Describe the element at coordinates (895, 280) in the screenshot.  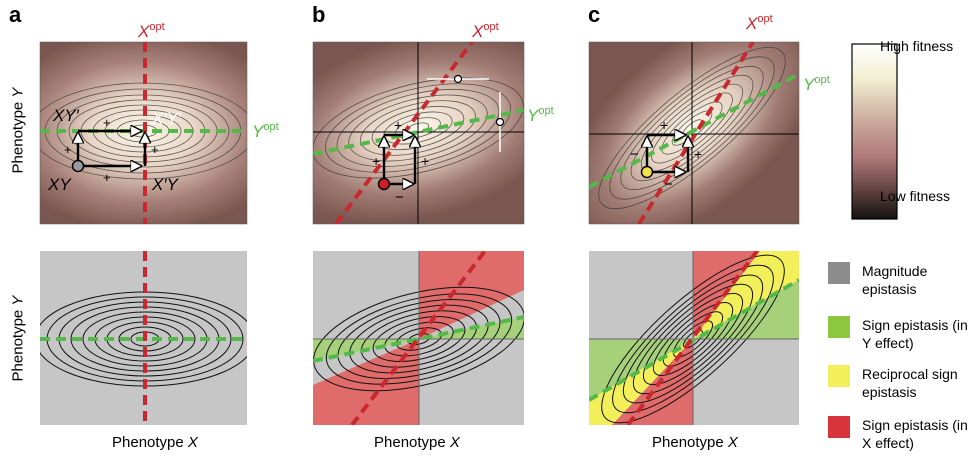
I see `legend-label-magnitude: Magnitude epistasis` at that location.